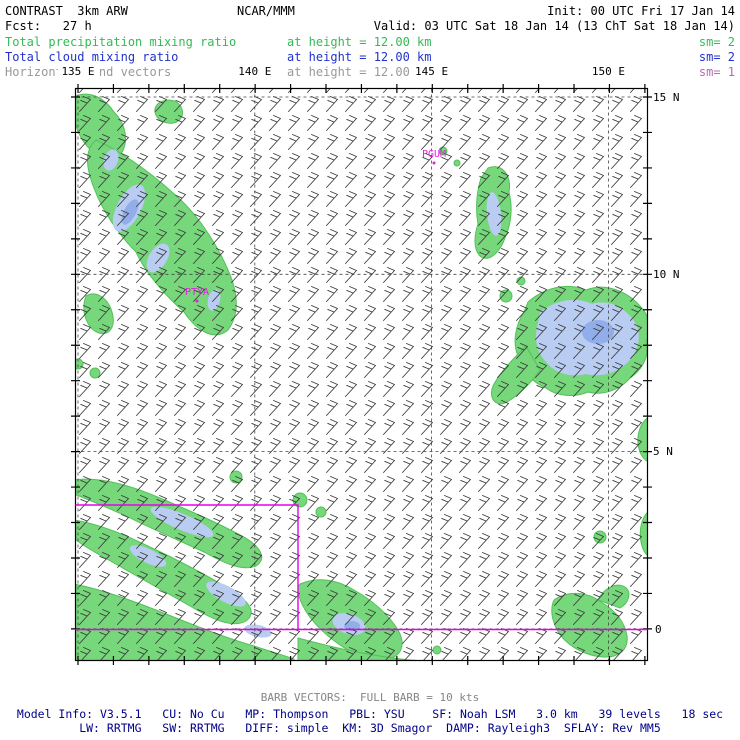 The height and width of the screenshot is (740, 740). What do you see at coordinates (608, 71) in the screenshot?
I see `lon-label-150e: 150 E` at bounding box center [608, 71].